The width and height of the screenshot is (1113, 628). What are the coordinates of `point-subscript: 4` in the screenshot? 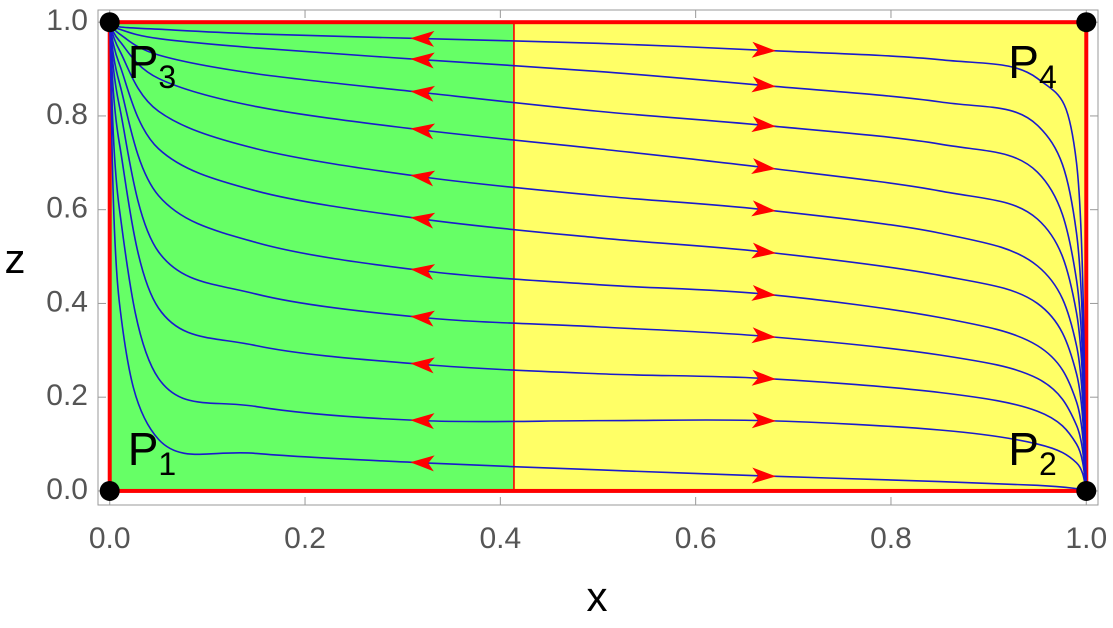 It's located at (1048, 78).